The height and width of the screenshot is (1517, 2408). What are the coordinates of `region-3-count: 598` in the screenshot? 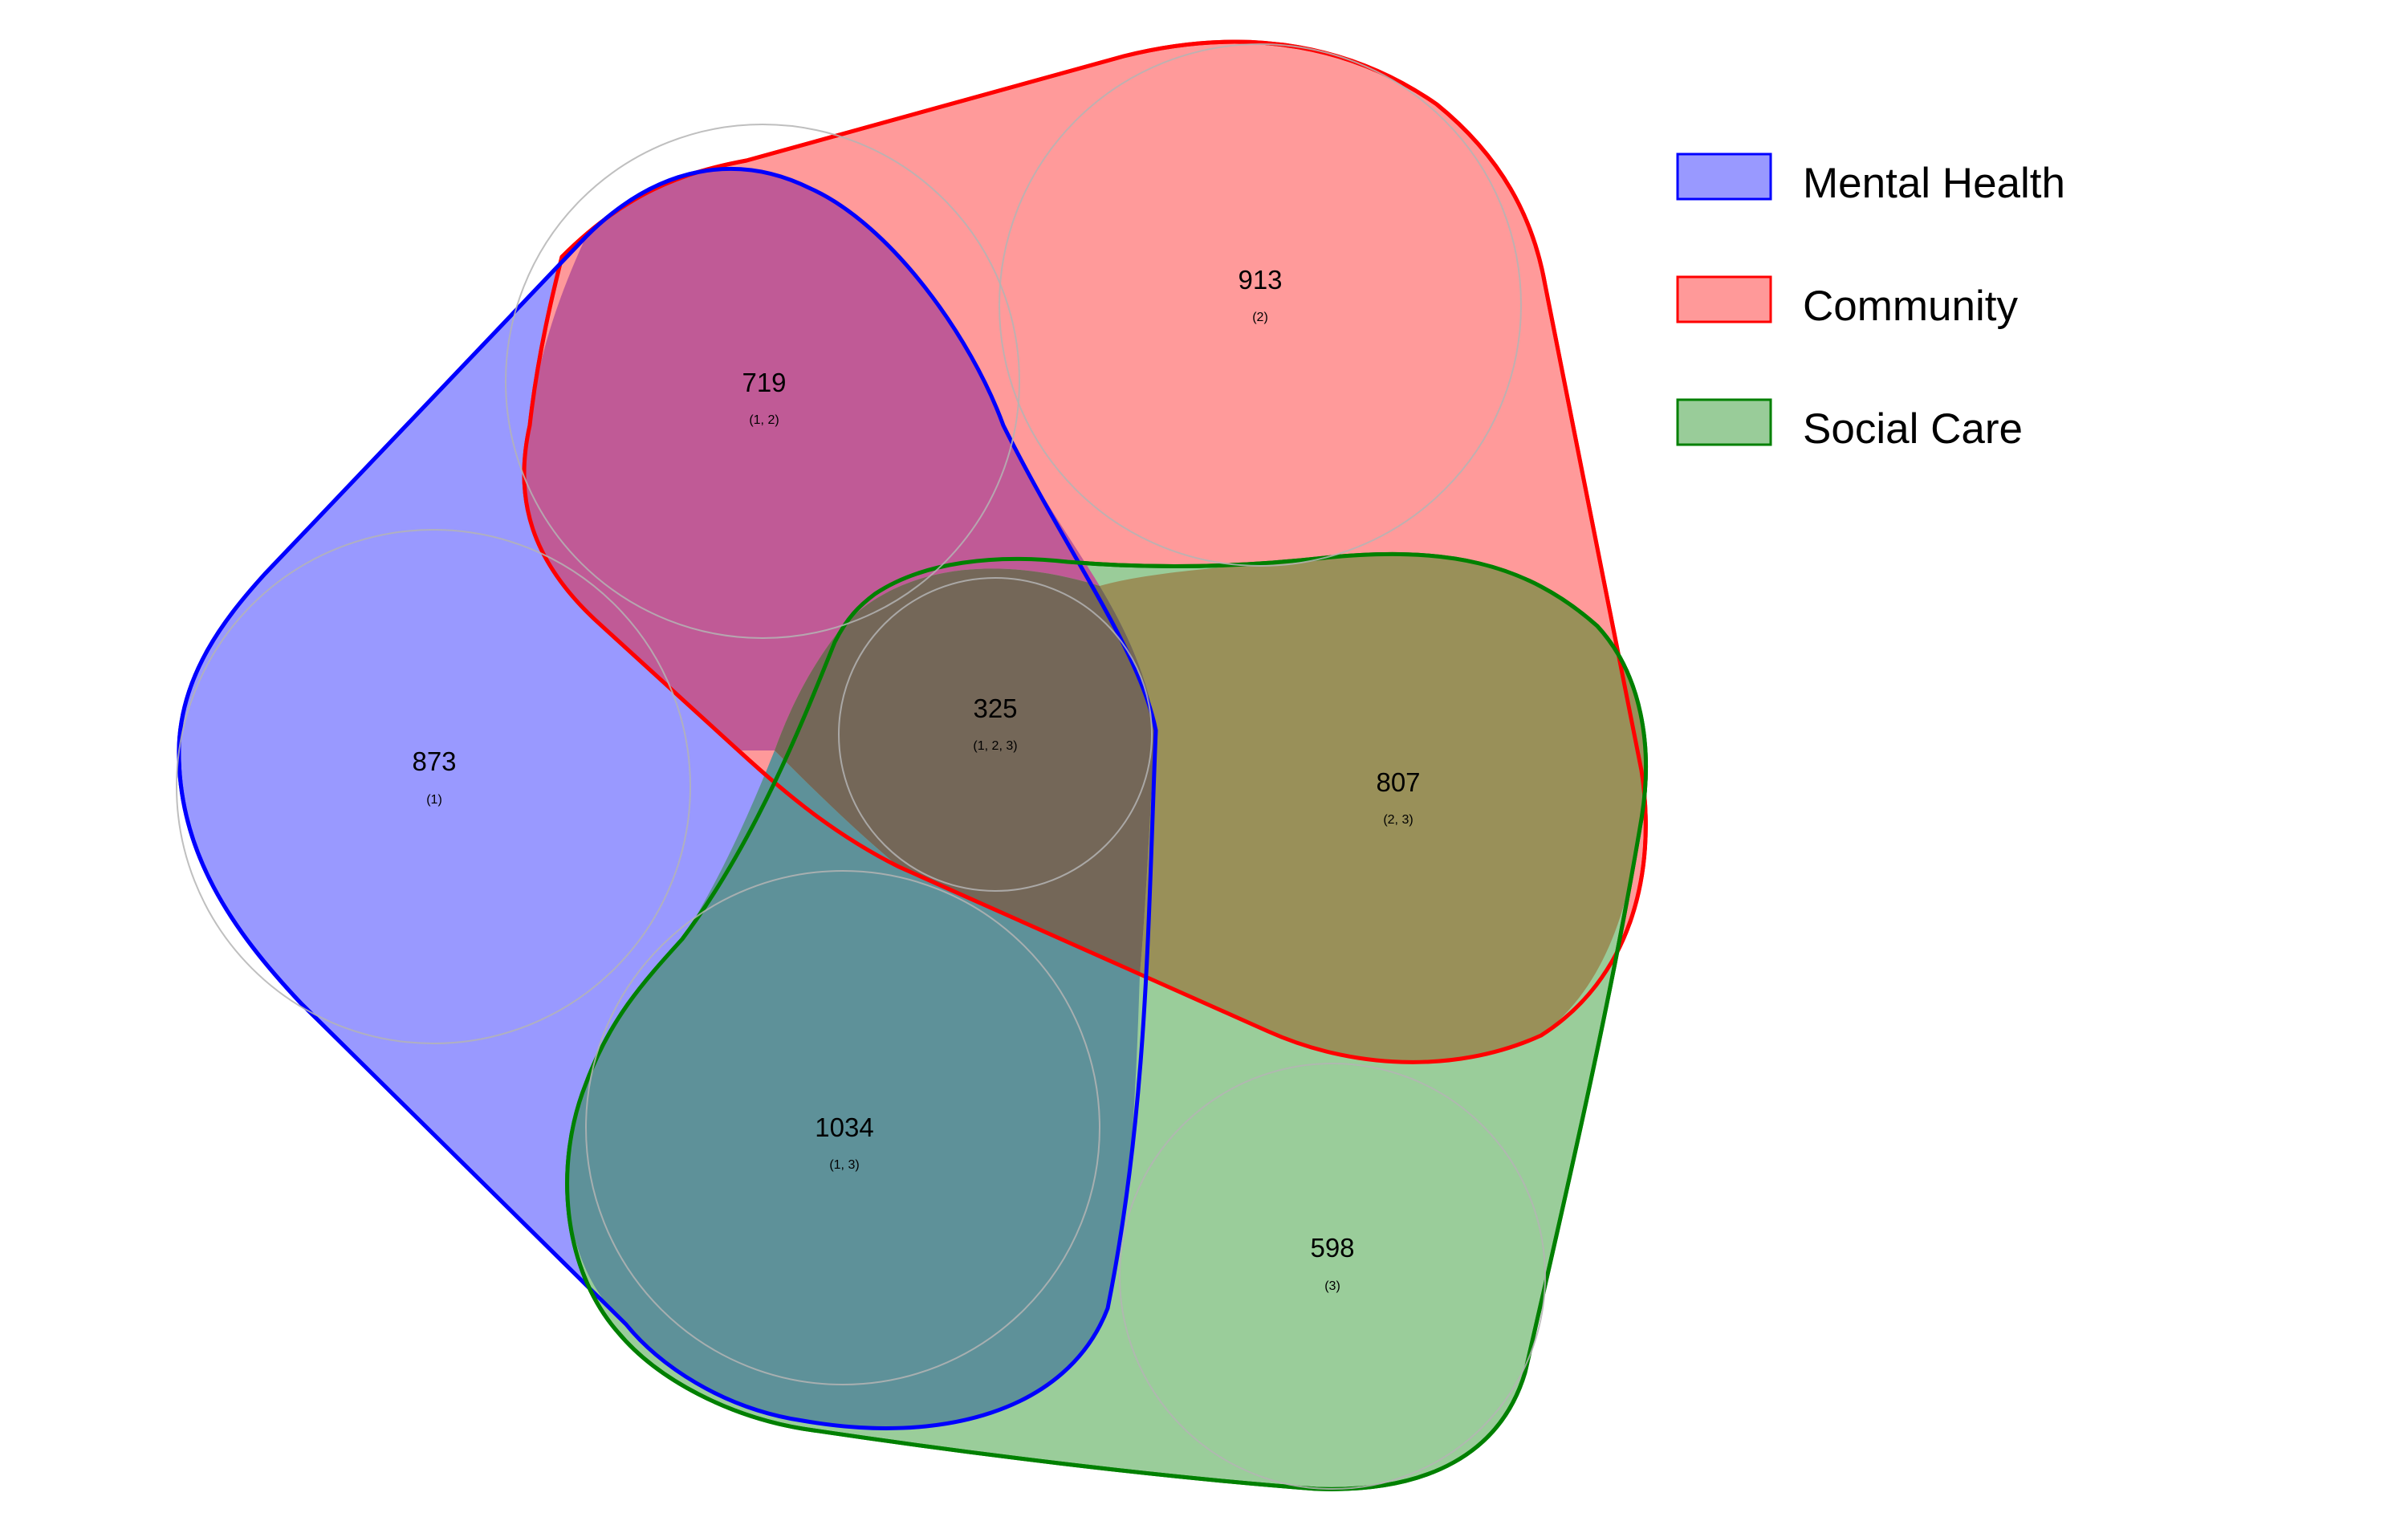 It's located at (1332, 1248).